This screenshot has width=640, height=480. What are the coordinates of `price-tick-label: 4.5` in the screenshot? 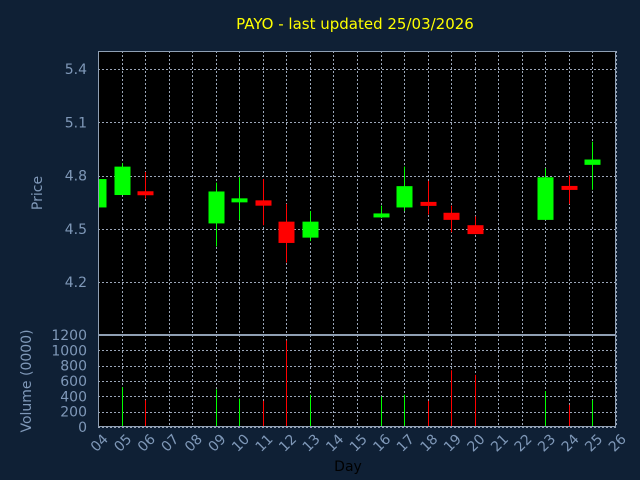 It's located at (76, 230).